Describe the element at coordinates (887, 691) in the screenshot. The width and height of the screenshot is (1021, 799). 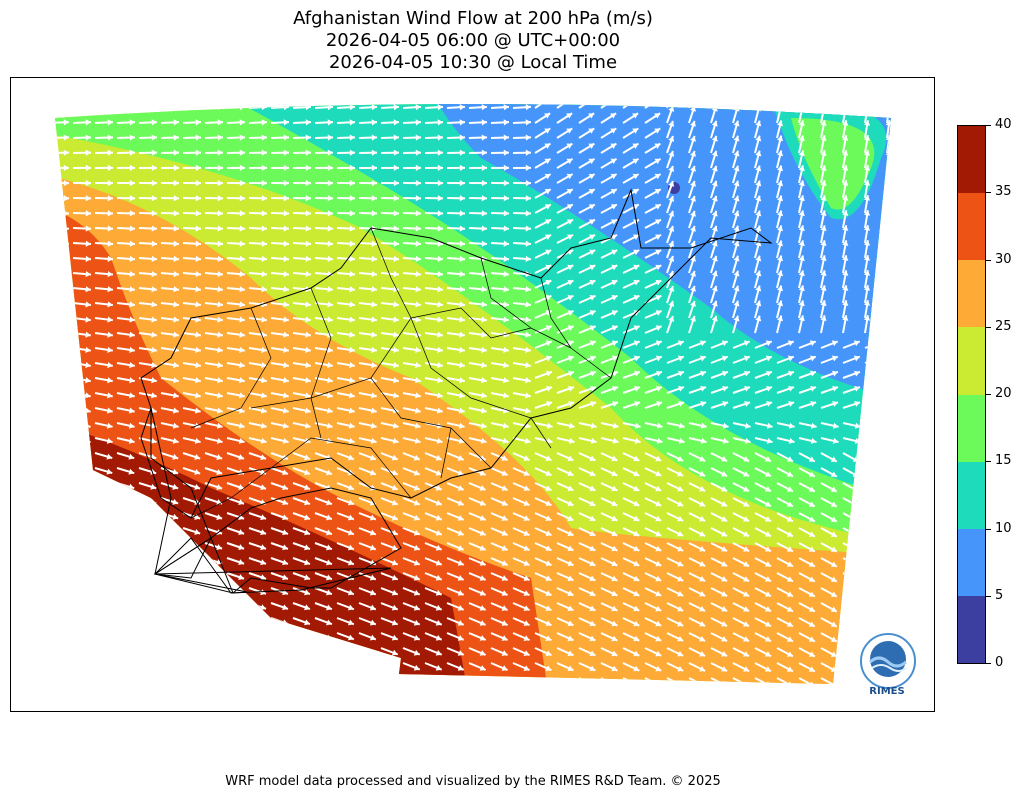
I see `logo-text: RIMES` at that location.